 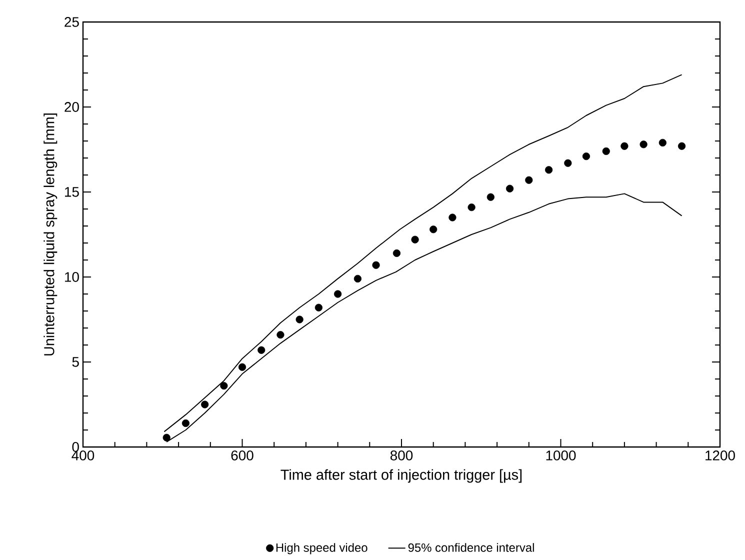 I want to click on y-tick-label: 20, so click(x=71, y=107).